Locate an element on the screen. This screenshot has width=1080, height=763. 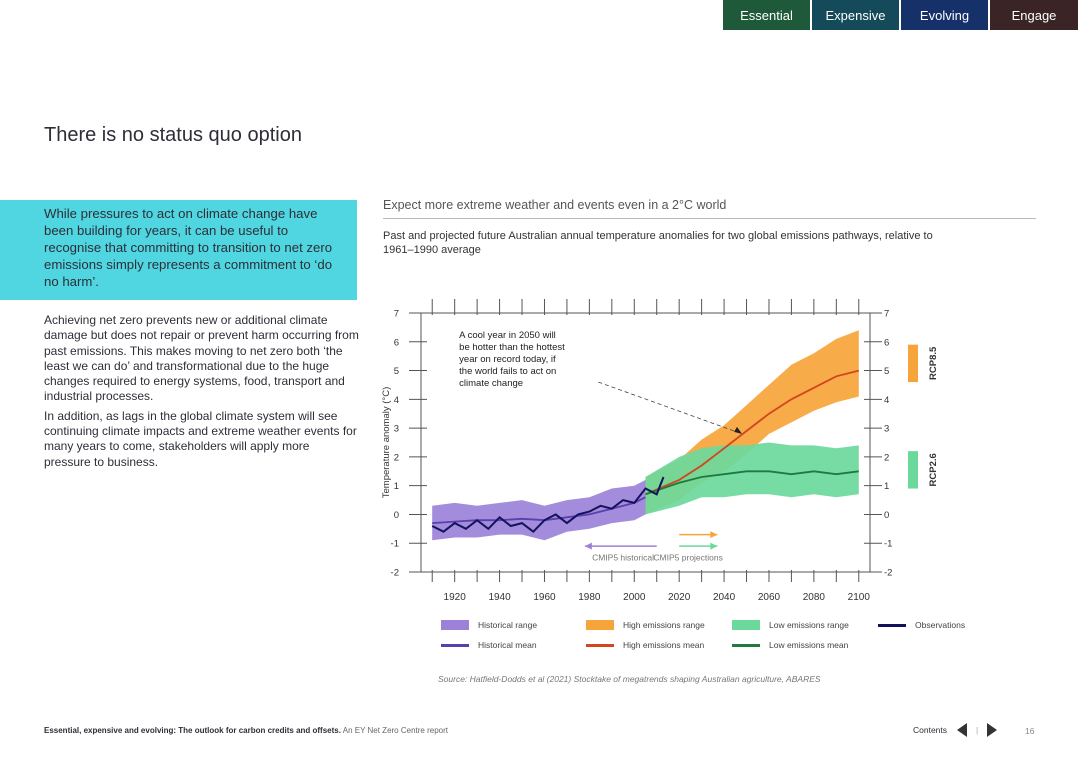
page-title: There is no status quo option is located at coordinates (173, 135).